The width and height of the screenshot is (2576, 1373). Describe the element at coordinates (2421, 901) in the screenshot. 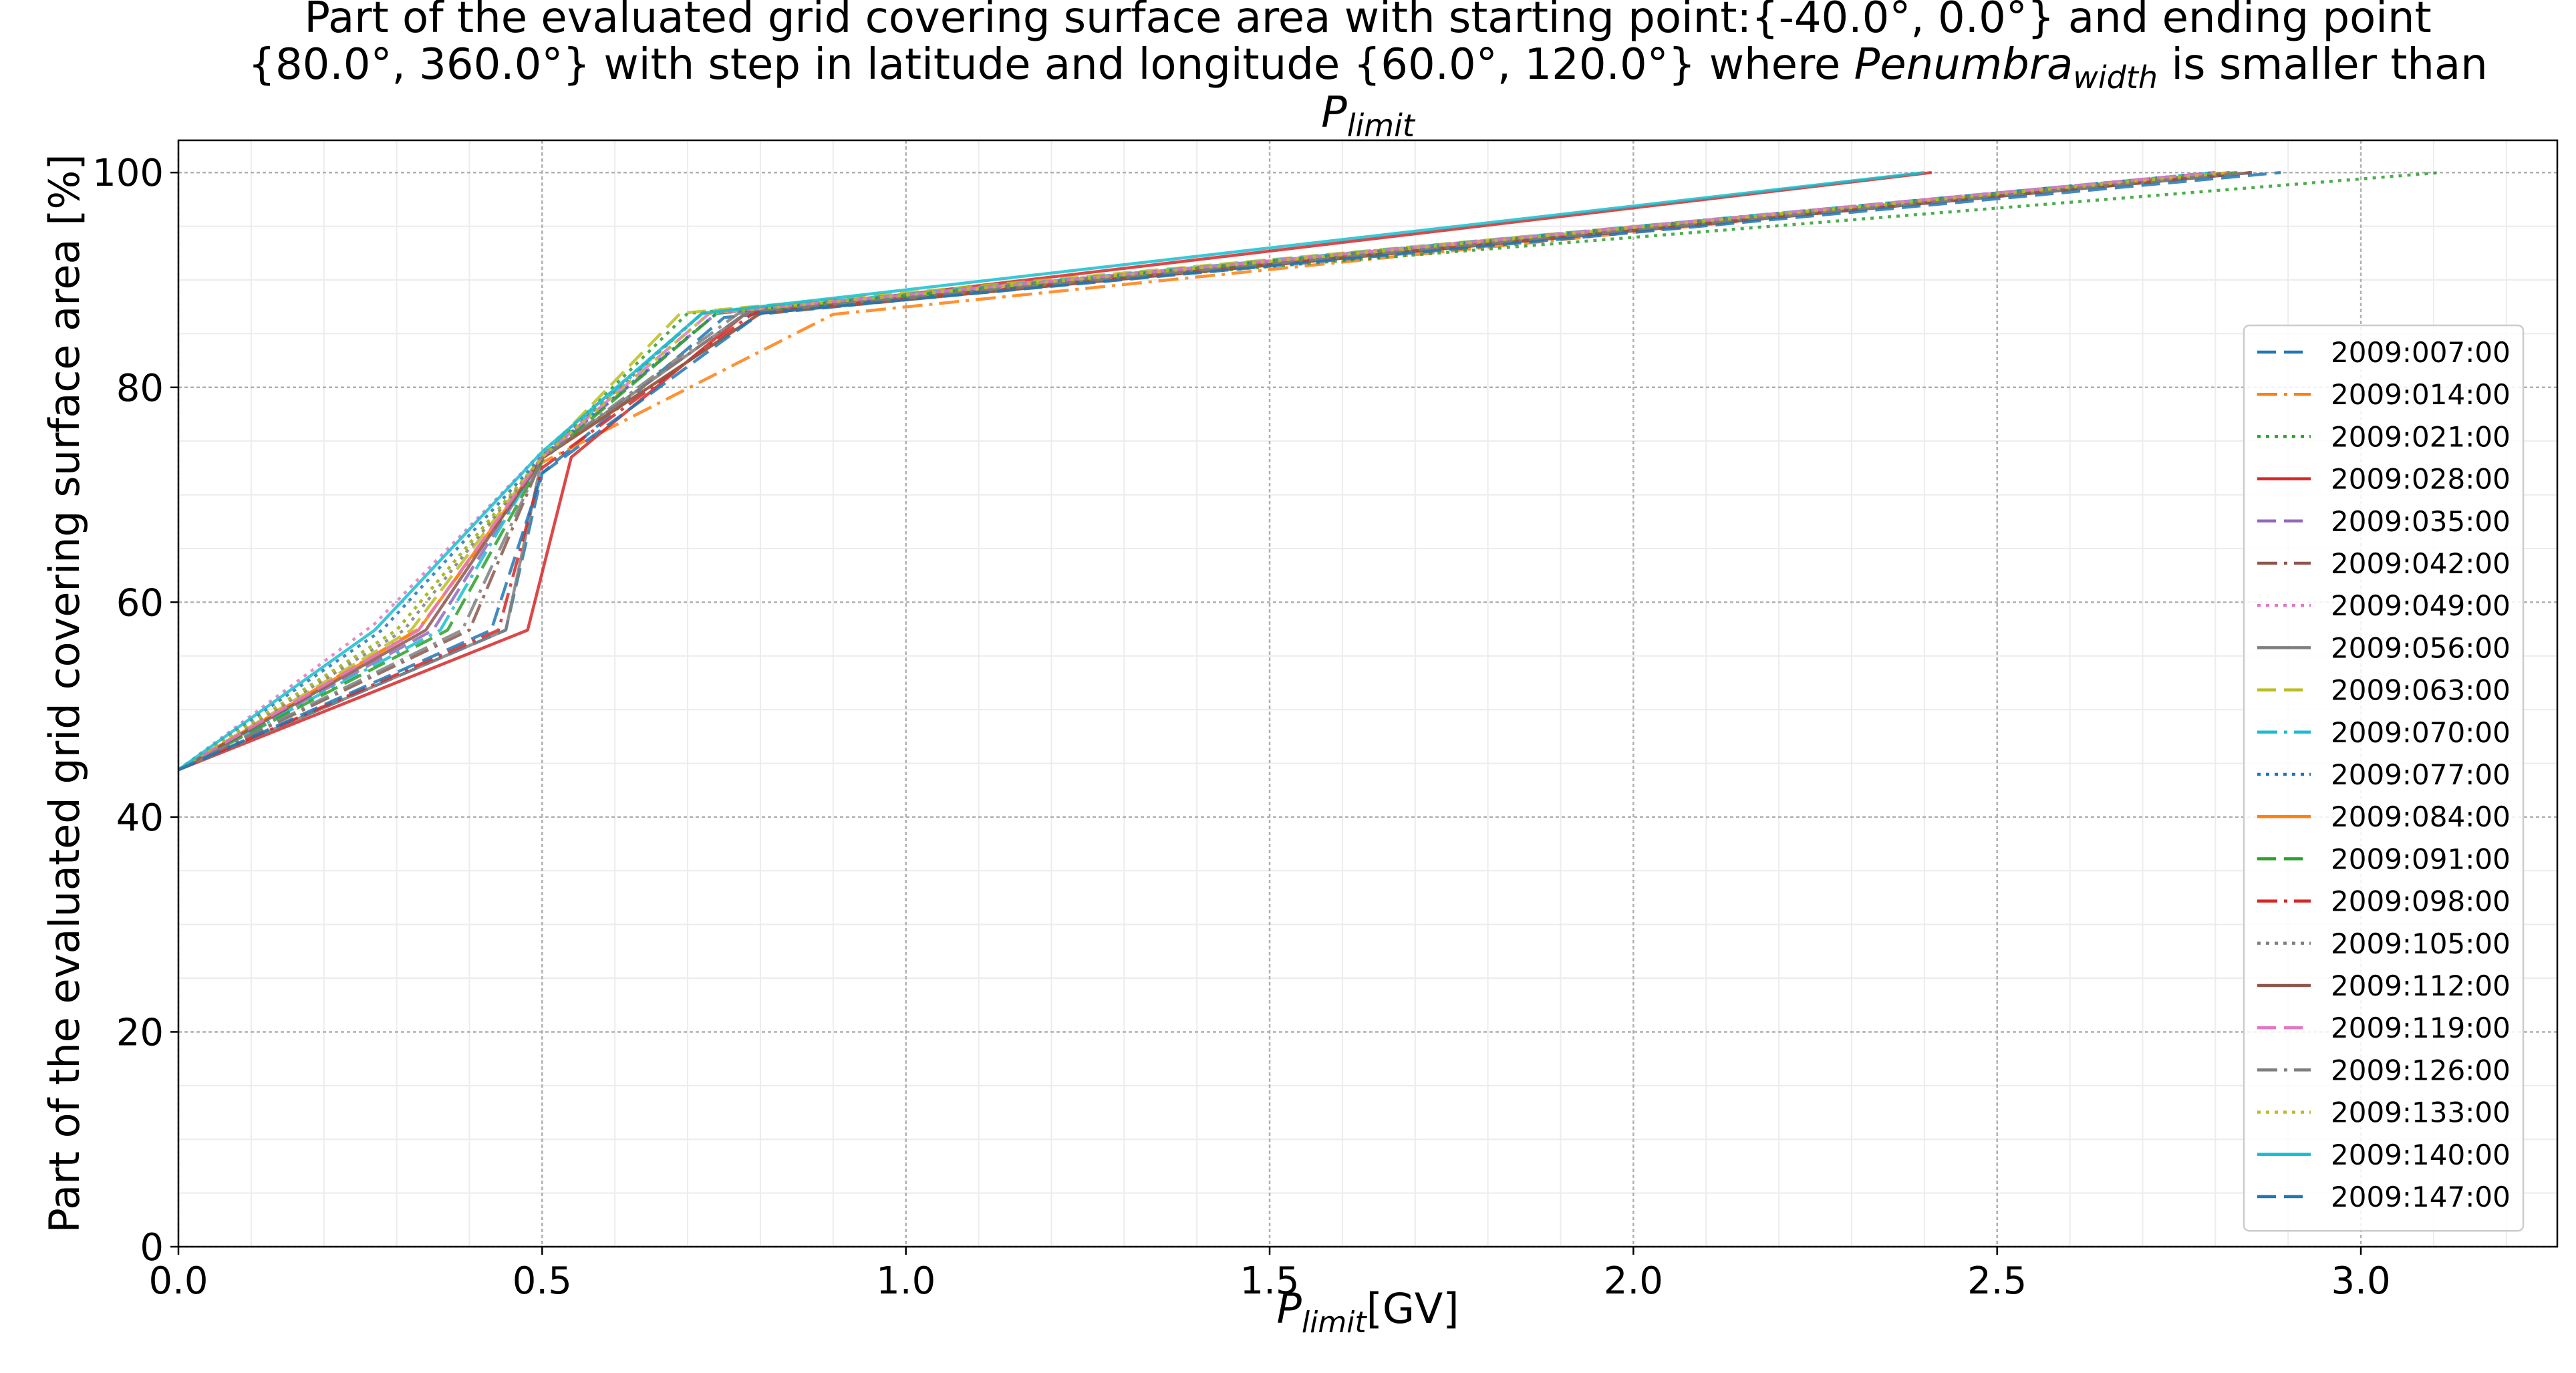

I see `legend-label: 2009:098:00` at that location.